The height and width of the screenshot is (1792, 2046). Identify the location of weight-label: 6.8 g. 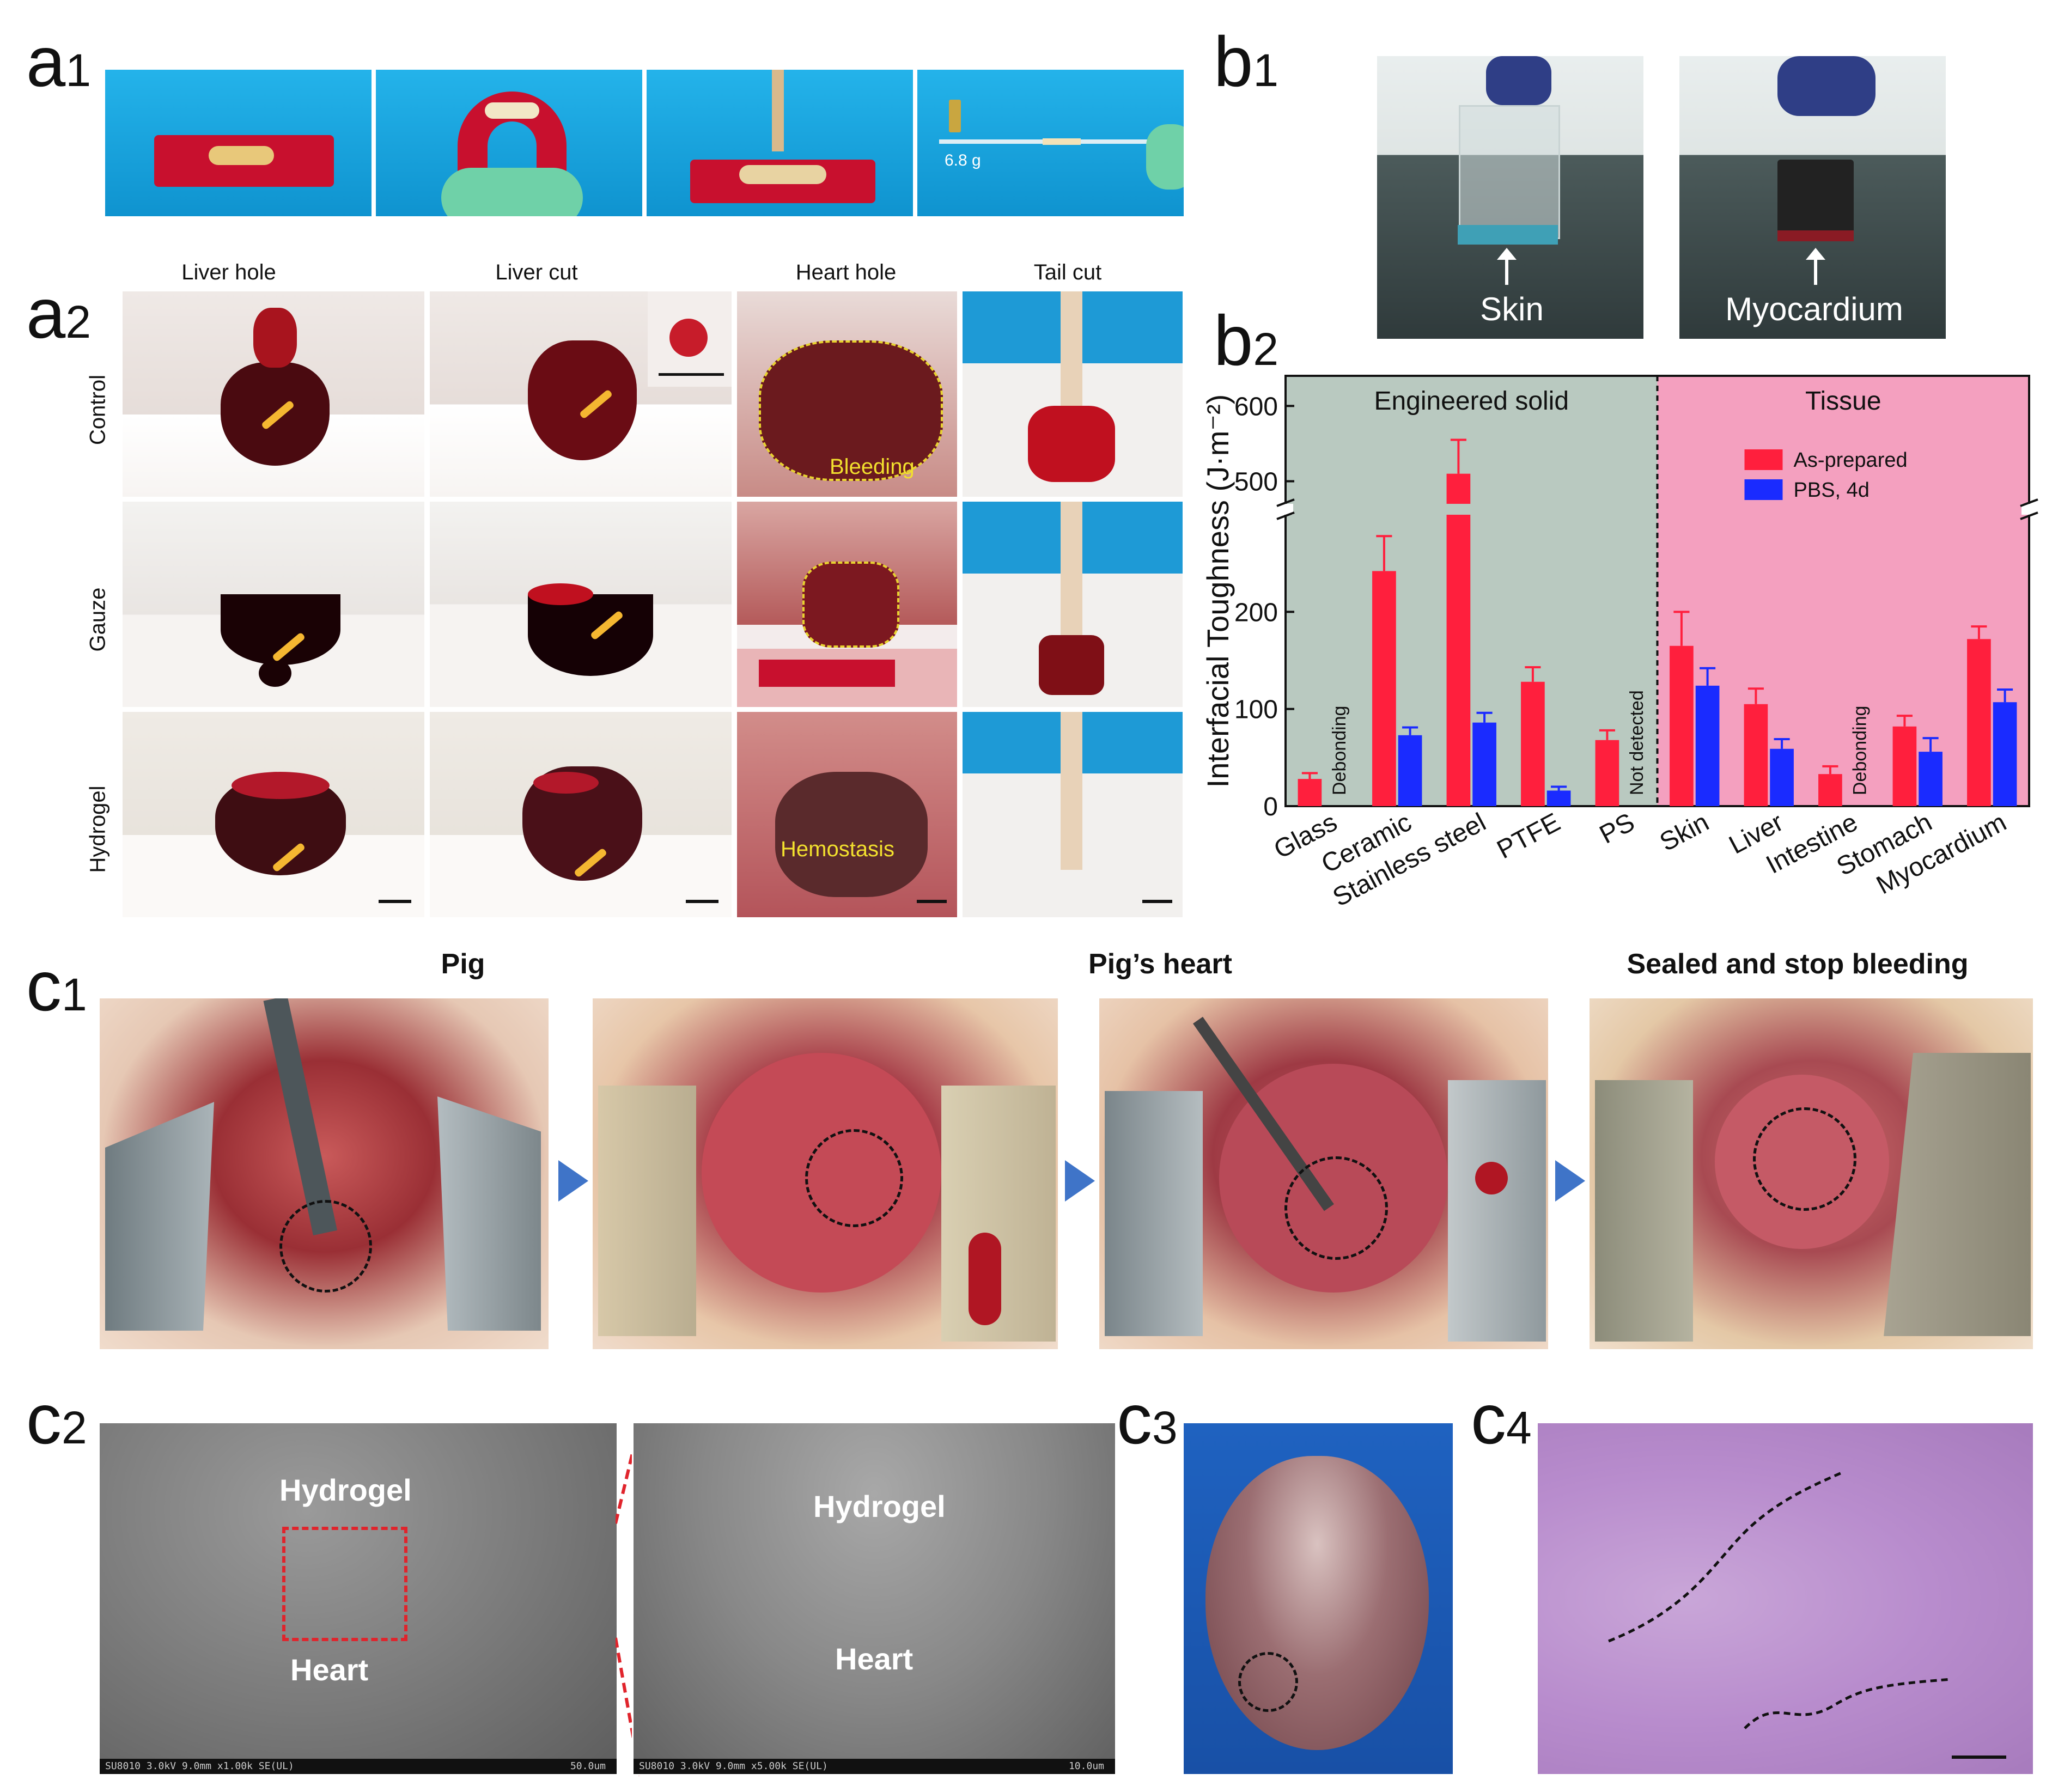
(963, 160).